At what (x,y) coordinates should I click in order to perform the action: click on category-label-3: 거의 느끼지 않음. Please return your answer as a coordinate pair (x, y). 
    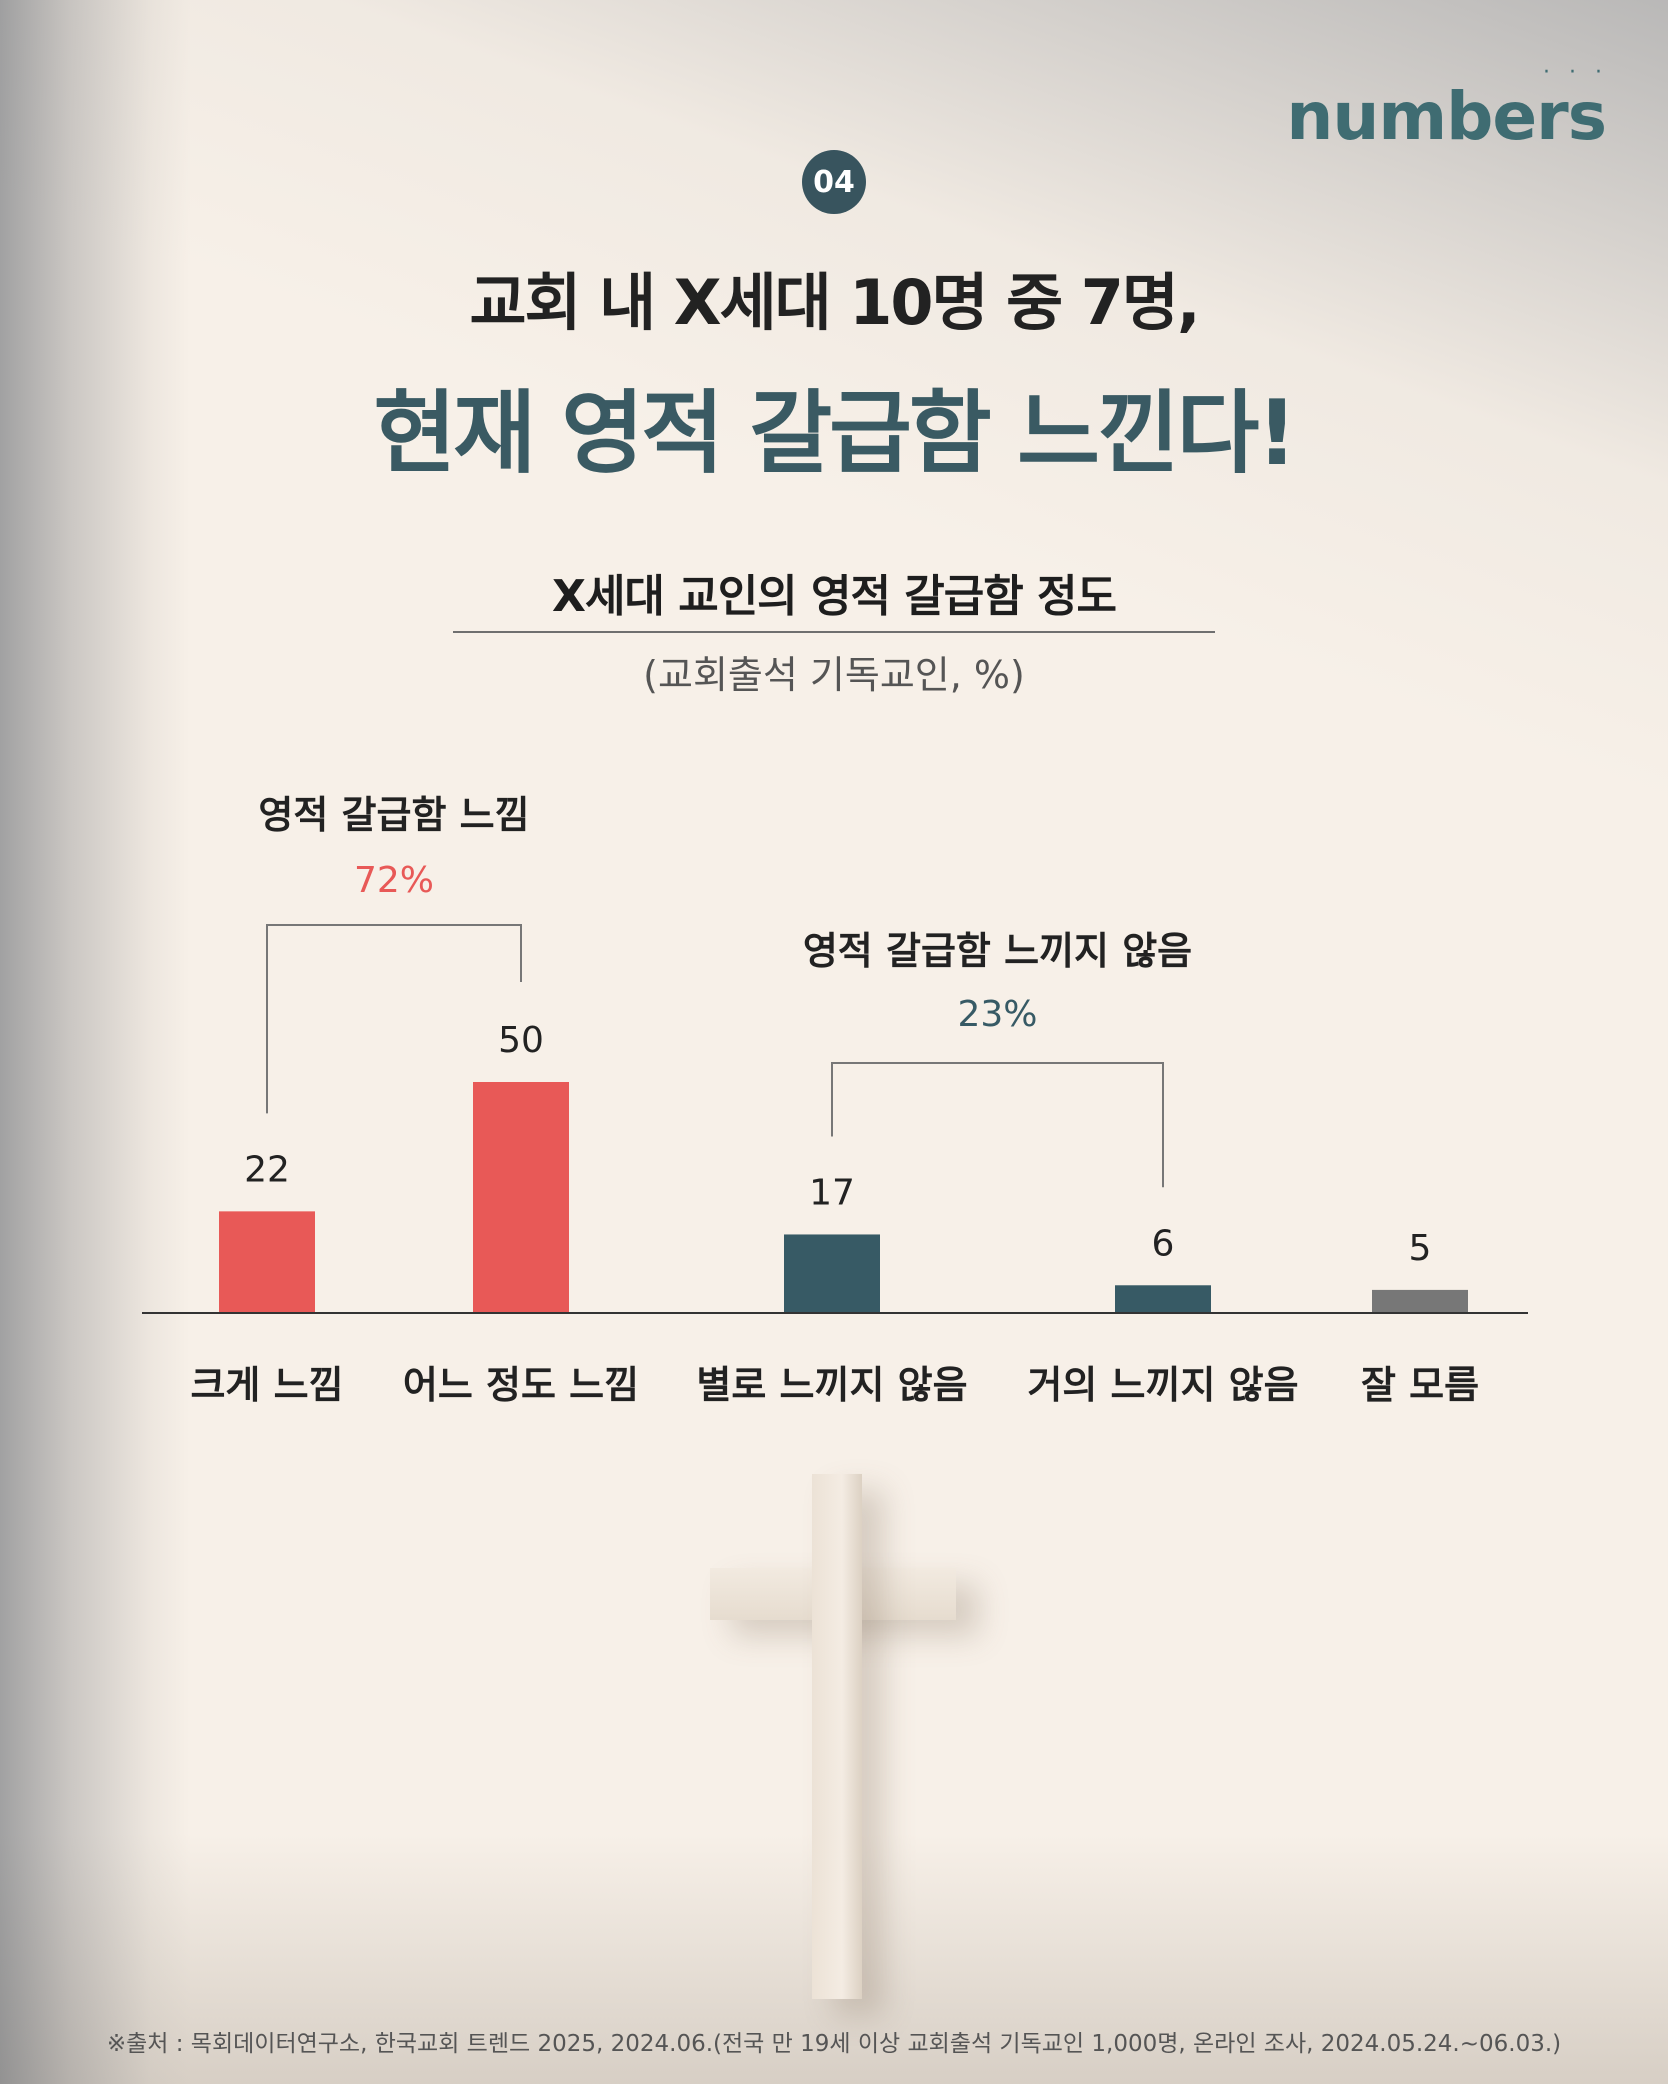
    Looking at the image, I should click on (1162, 1385).